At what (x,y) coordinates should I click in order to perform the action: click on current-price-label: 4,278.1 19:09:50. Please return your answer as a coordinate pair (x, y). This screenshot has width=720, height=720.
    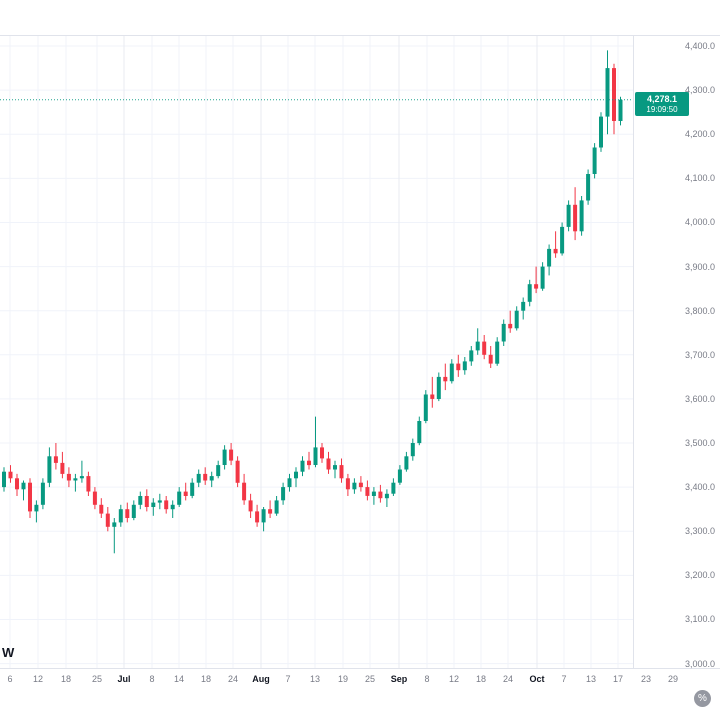
    Looking at the image, I should click on (662, 103).